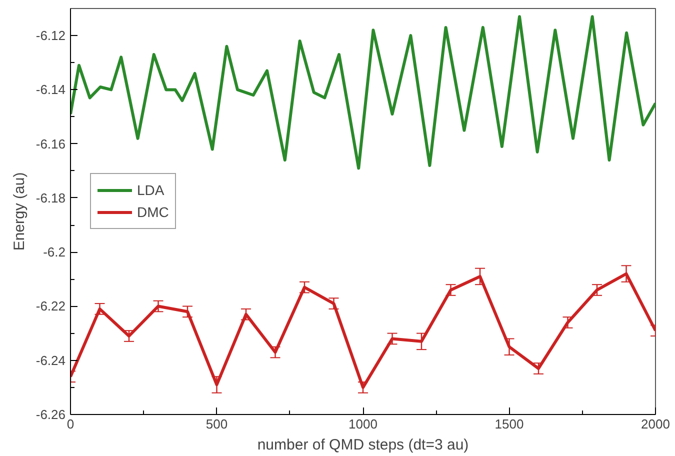  What do you see at coordinates (51, 36) in the screenshot?
I see `y-tick-label: -6.12` at bounding box center [51, 36].